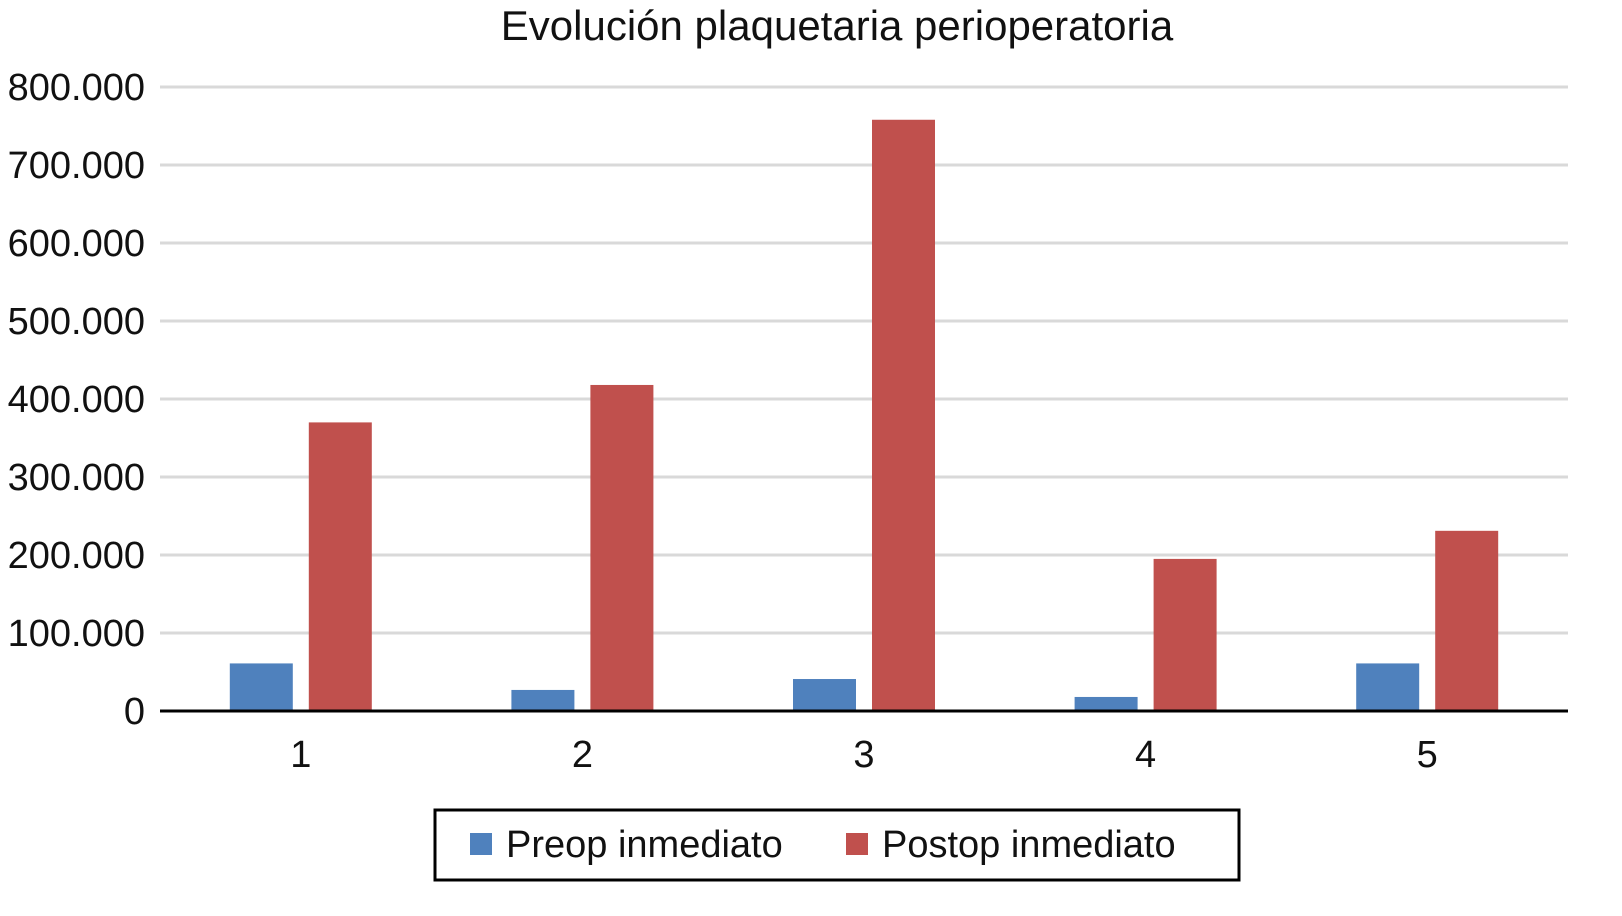 The height and width of the screenshot is (916, 1622). Describe the element at coordinates (644, 845) in the screenshot. I see `legend-label-preop: Preop inmediato` at that location.